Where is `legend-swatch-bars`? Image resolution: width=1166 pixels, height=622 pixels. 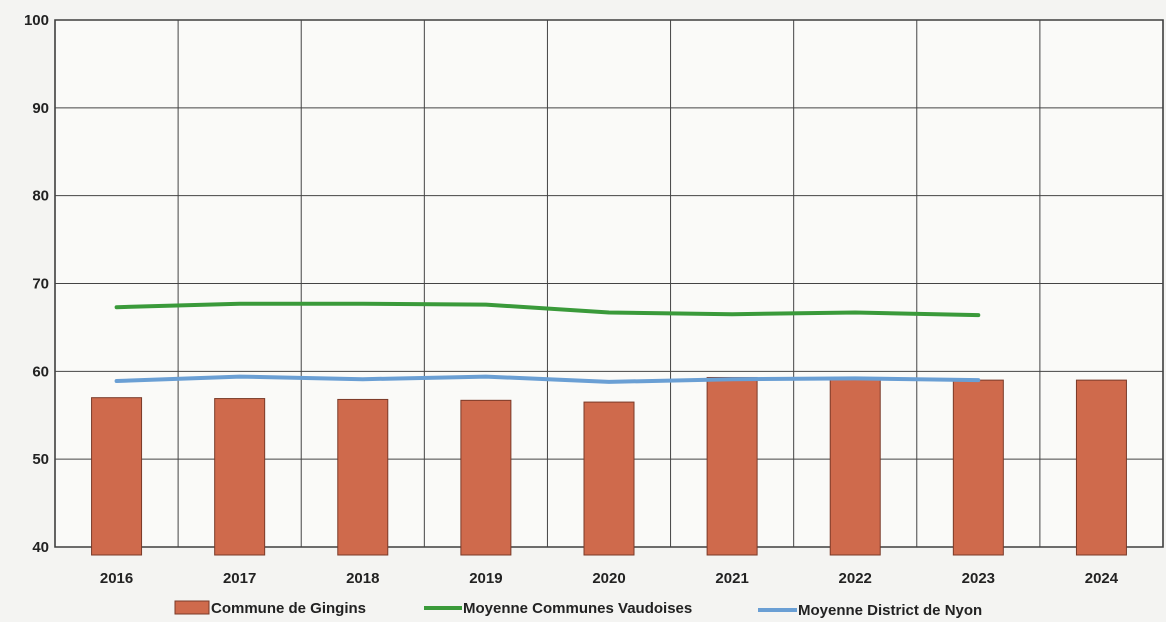 legend-swatch-bars is located at coordinates (192, 607).